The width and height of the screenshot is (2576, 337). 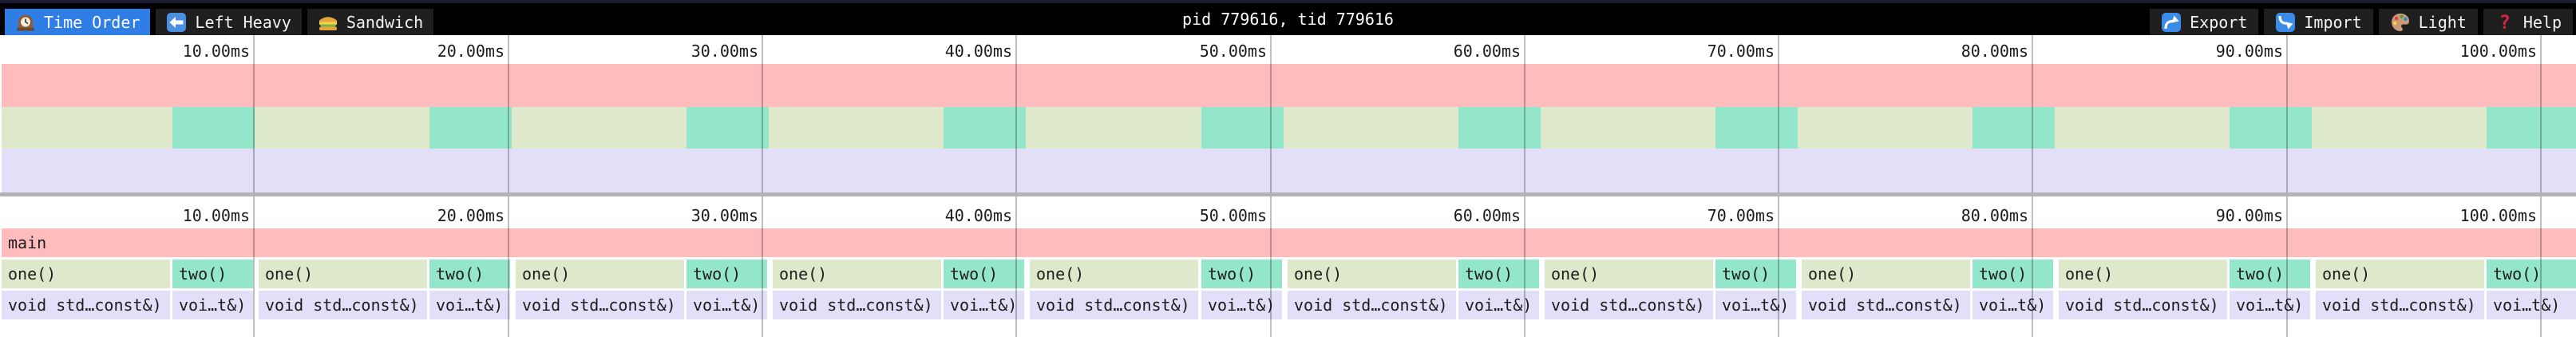 I want to click on toolbar-buttons: Export Import Light ? Help, so click(x=2361, y=19).